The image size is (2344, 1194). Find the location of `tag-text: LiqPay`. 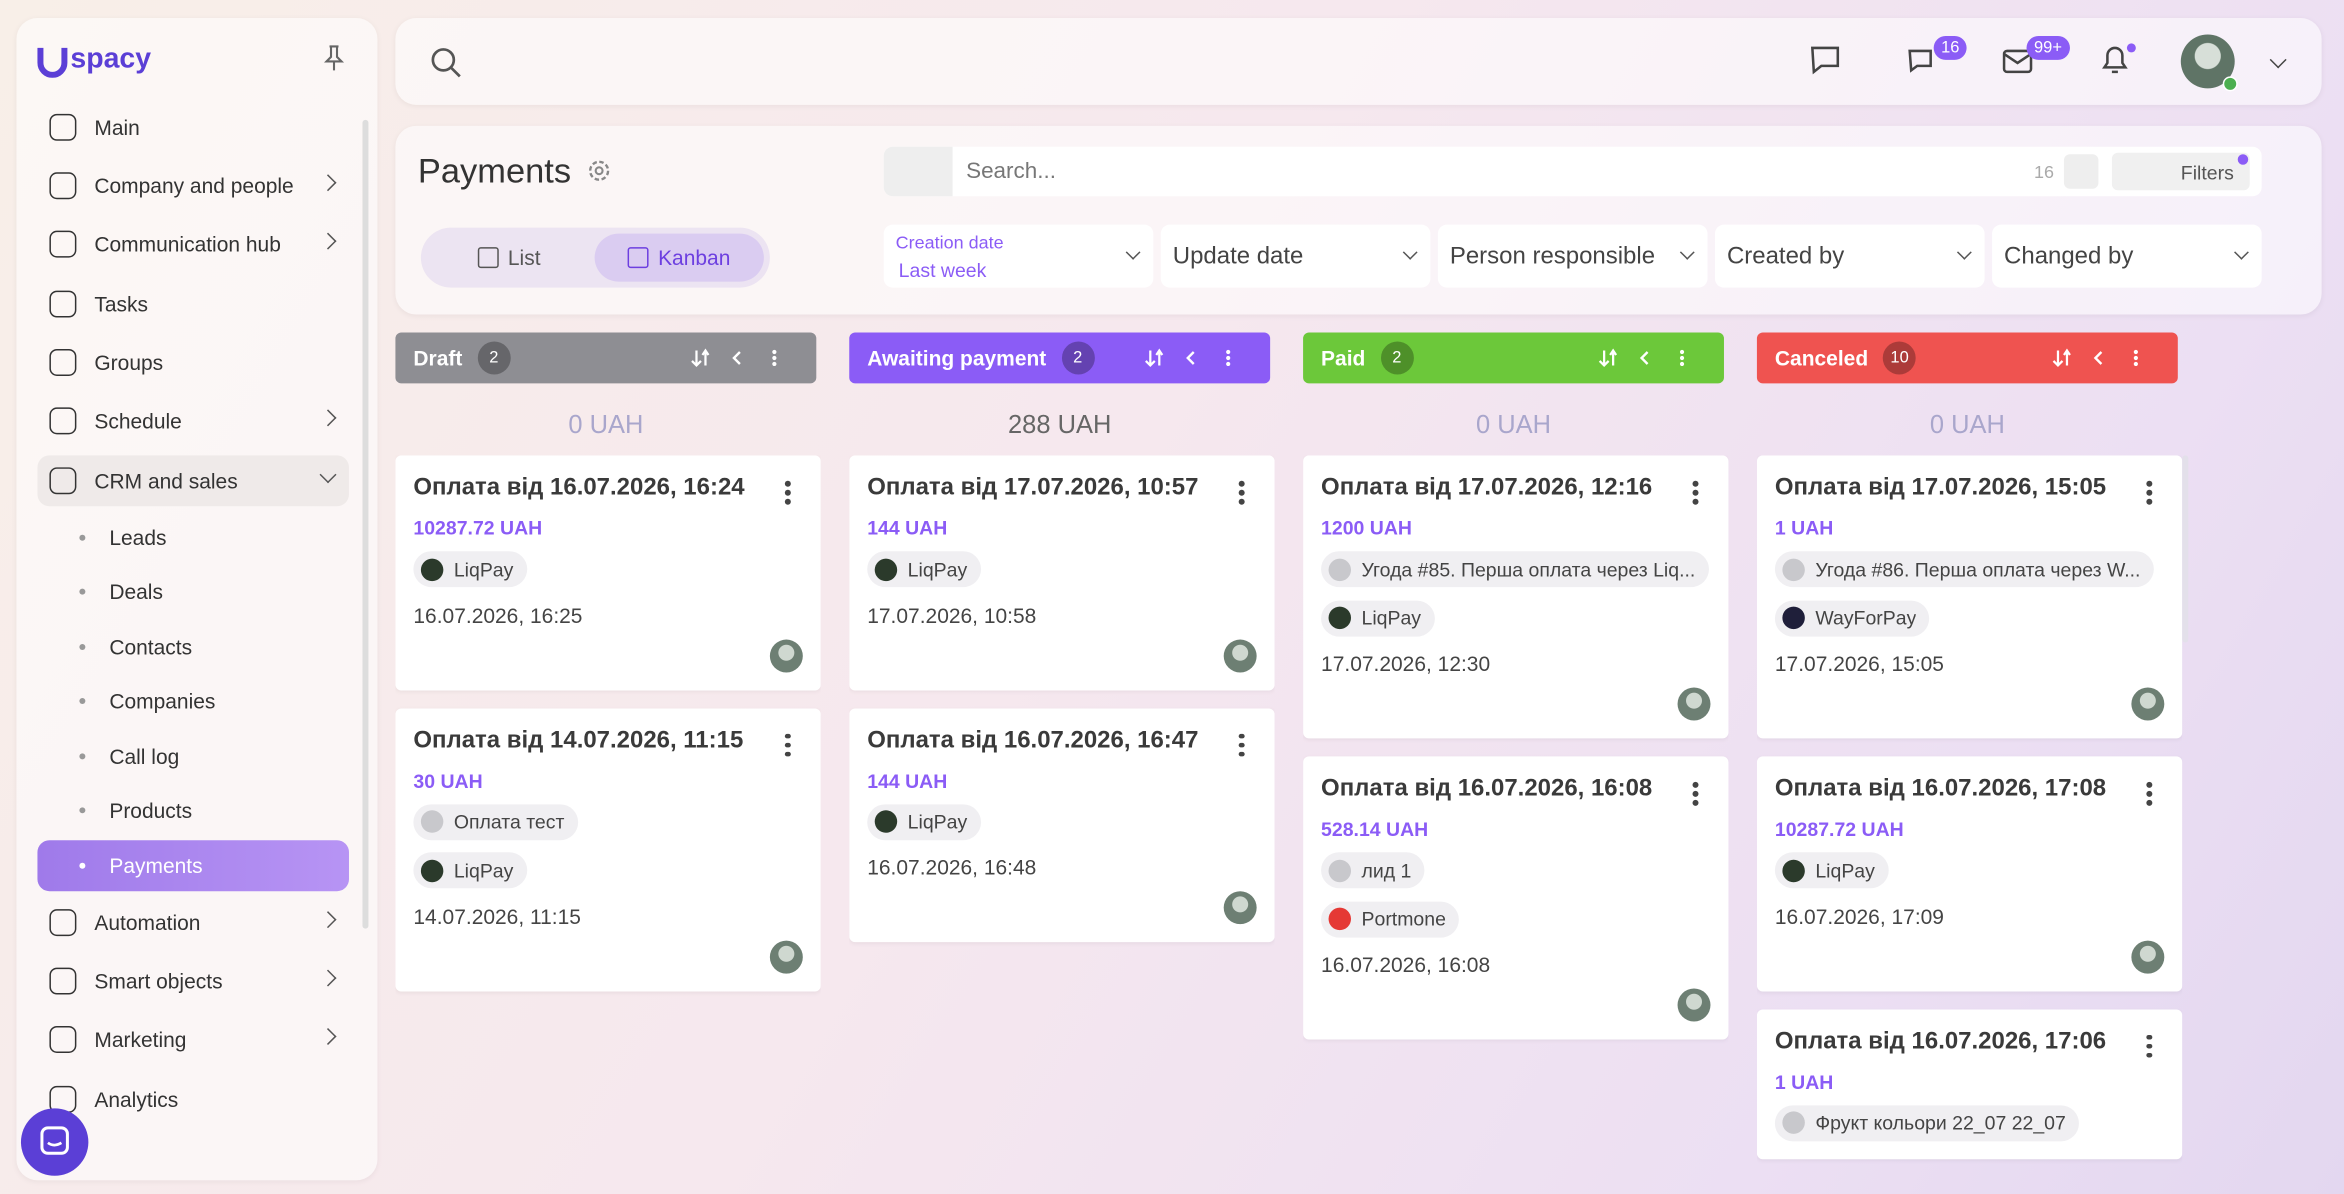

tag-text: LiqPay is located at coordinates (483, 870).